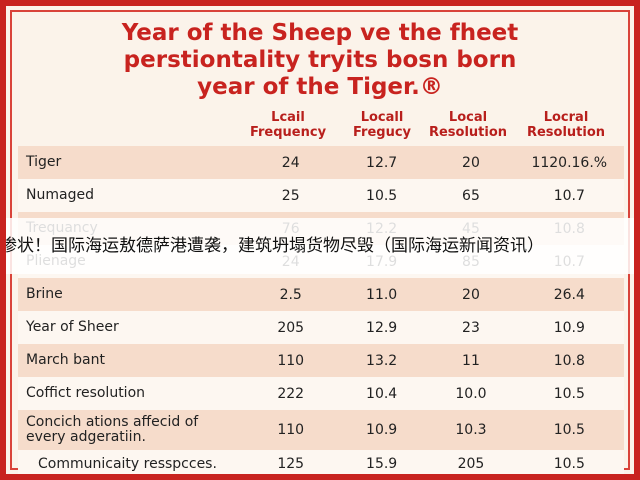  I want to click on row-label-line: Brine, so click(44, 294).